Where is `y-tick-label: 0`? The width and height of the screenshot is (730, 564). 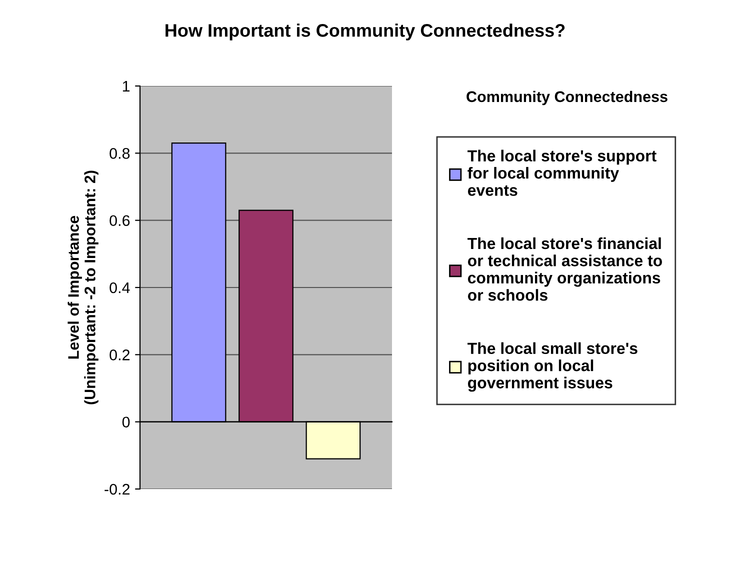
y-tick-label: 0 is located at coordinates (126, 422).